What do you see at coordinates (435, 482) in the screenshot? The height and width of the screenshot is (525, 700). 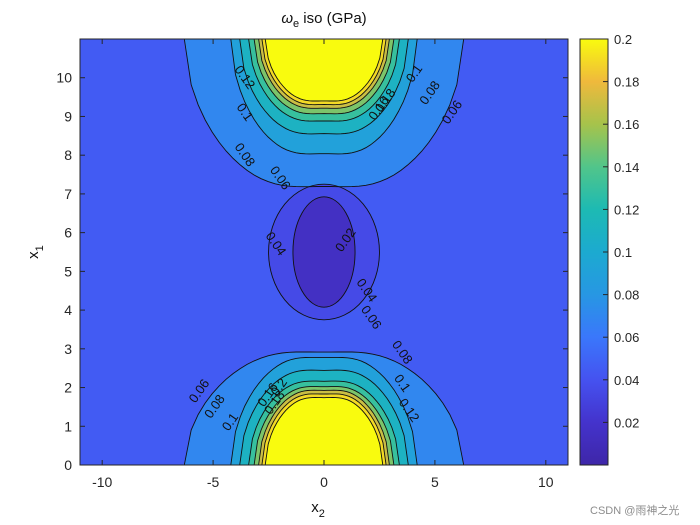 I see `x-tick-label-3: 5` at bounding box center [435, 482].